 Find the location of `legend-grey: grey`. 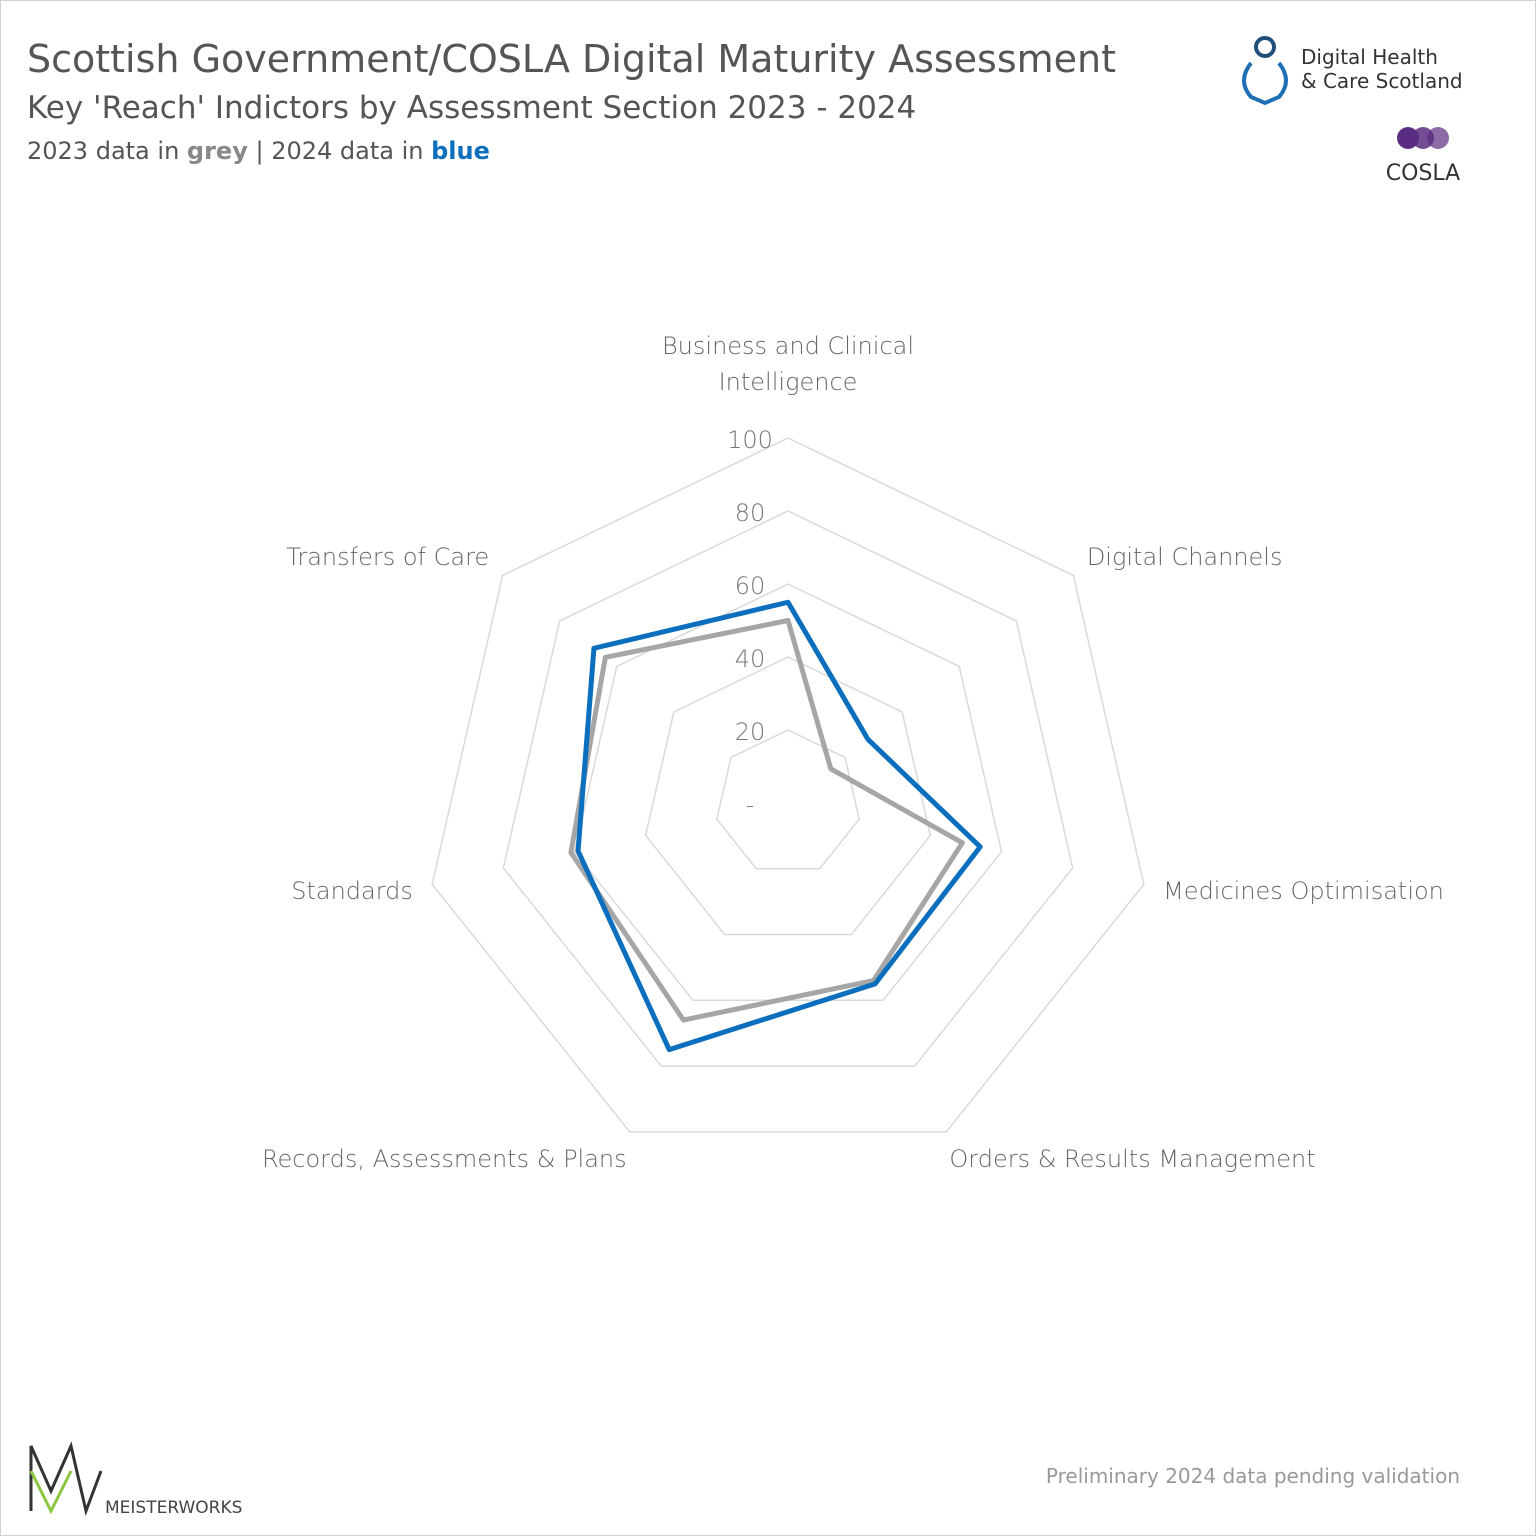

legend-grey: grey is located at coordinates (217, 151).